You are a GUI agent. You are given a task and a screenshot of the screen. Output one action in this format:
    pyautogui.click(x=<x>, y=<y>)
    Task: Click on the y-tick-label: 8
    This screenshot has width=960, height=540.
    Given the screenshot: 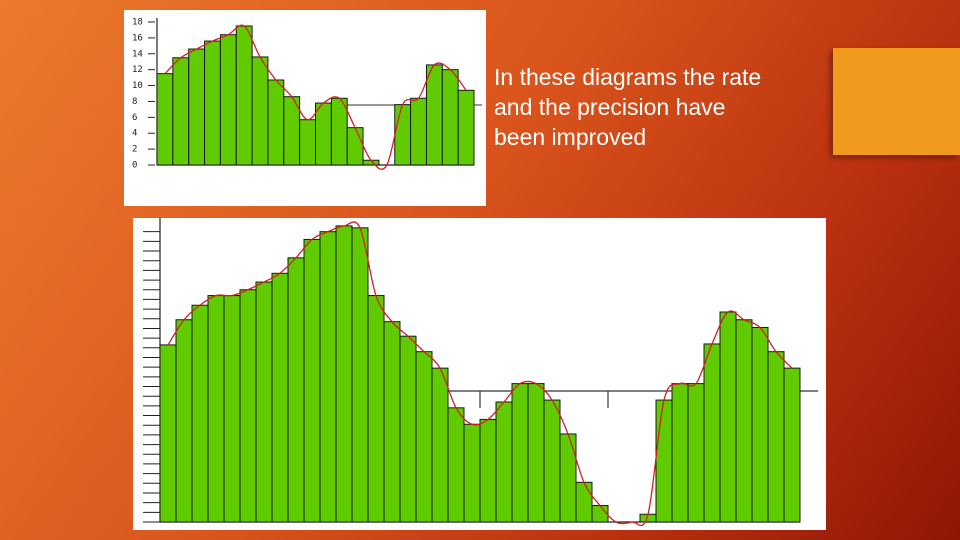 What is the action you would take?
    pyautogui.click(x=134, y=102)
    